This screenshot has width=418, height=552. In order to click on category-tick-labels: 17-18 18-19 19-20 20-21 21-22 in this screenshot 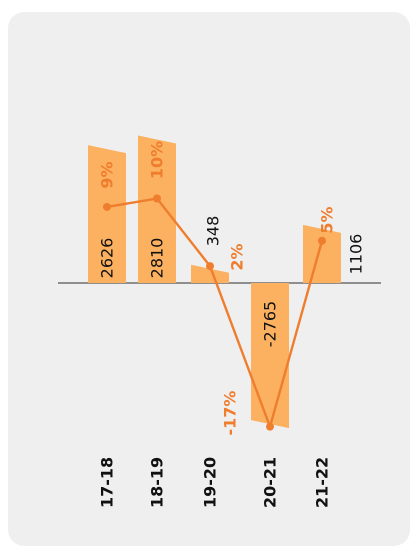, I will do `click(215, 482)`.